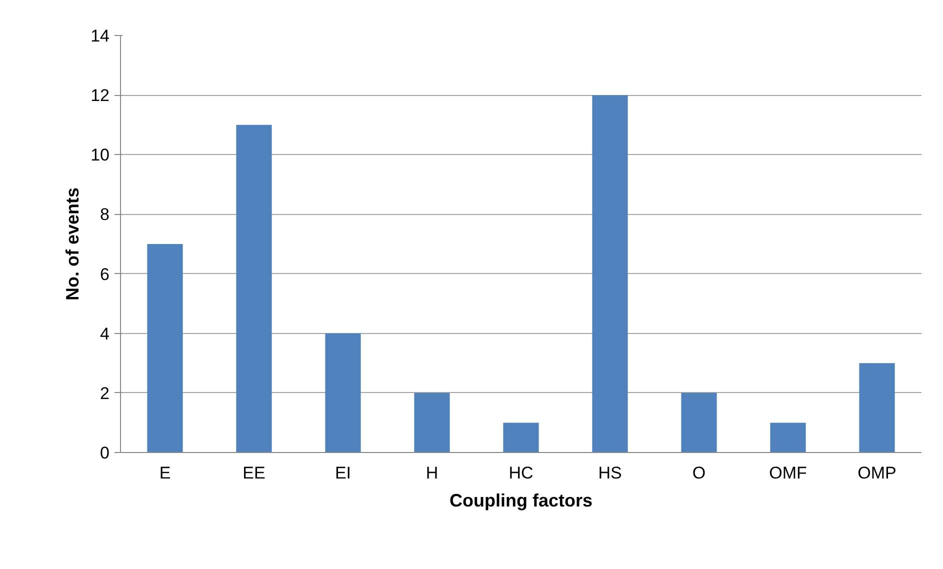 The width and height of the screenshot is (943, 569). I want to click on x-tick-label: OMF, so click(788, 473).